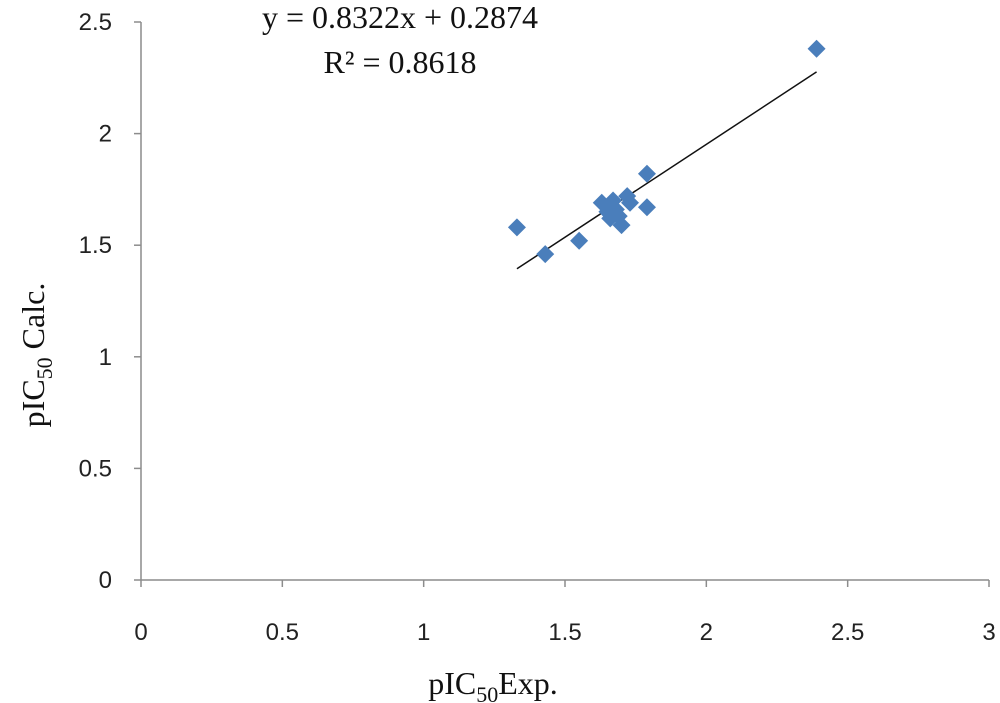 This screenshot has width=1000, height=703. Describe the element at coordinates (95, 301) in the screenshot. I see `y-tick-labels: 0 0.5 1 1.5 2 2.5` at that location.